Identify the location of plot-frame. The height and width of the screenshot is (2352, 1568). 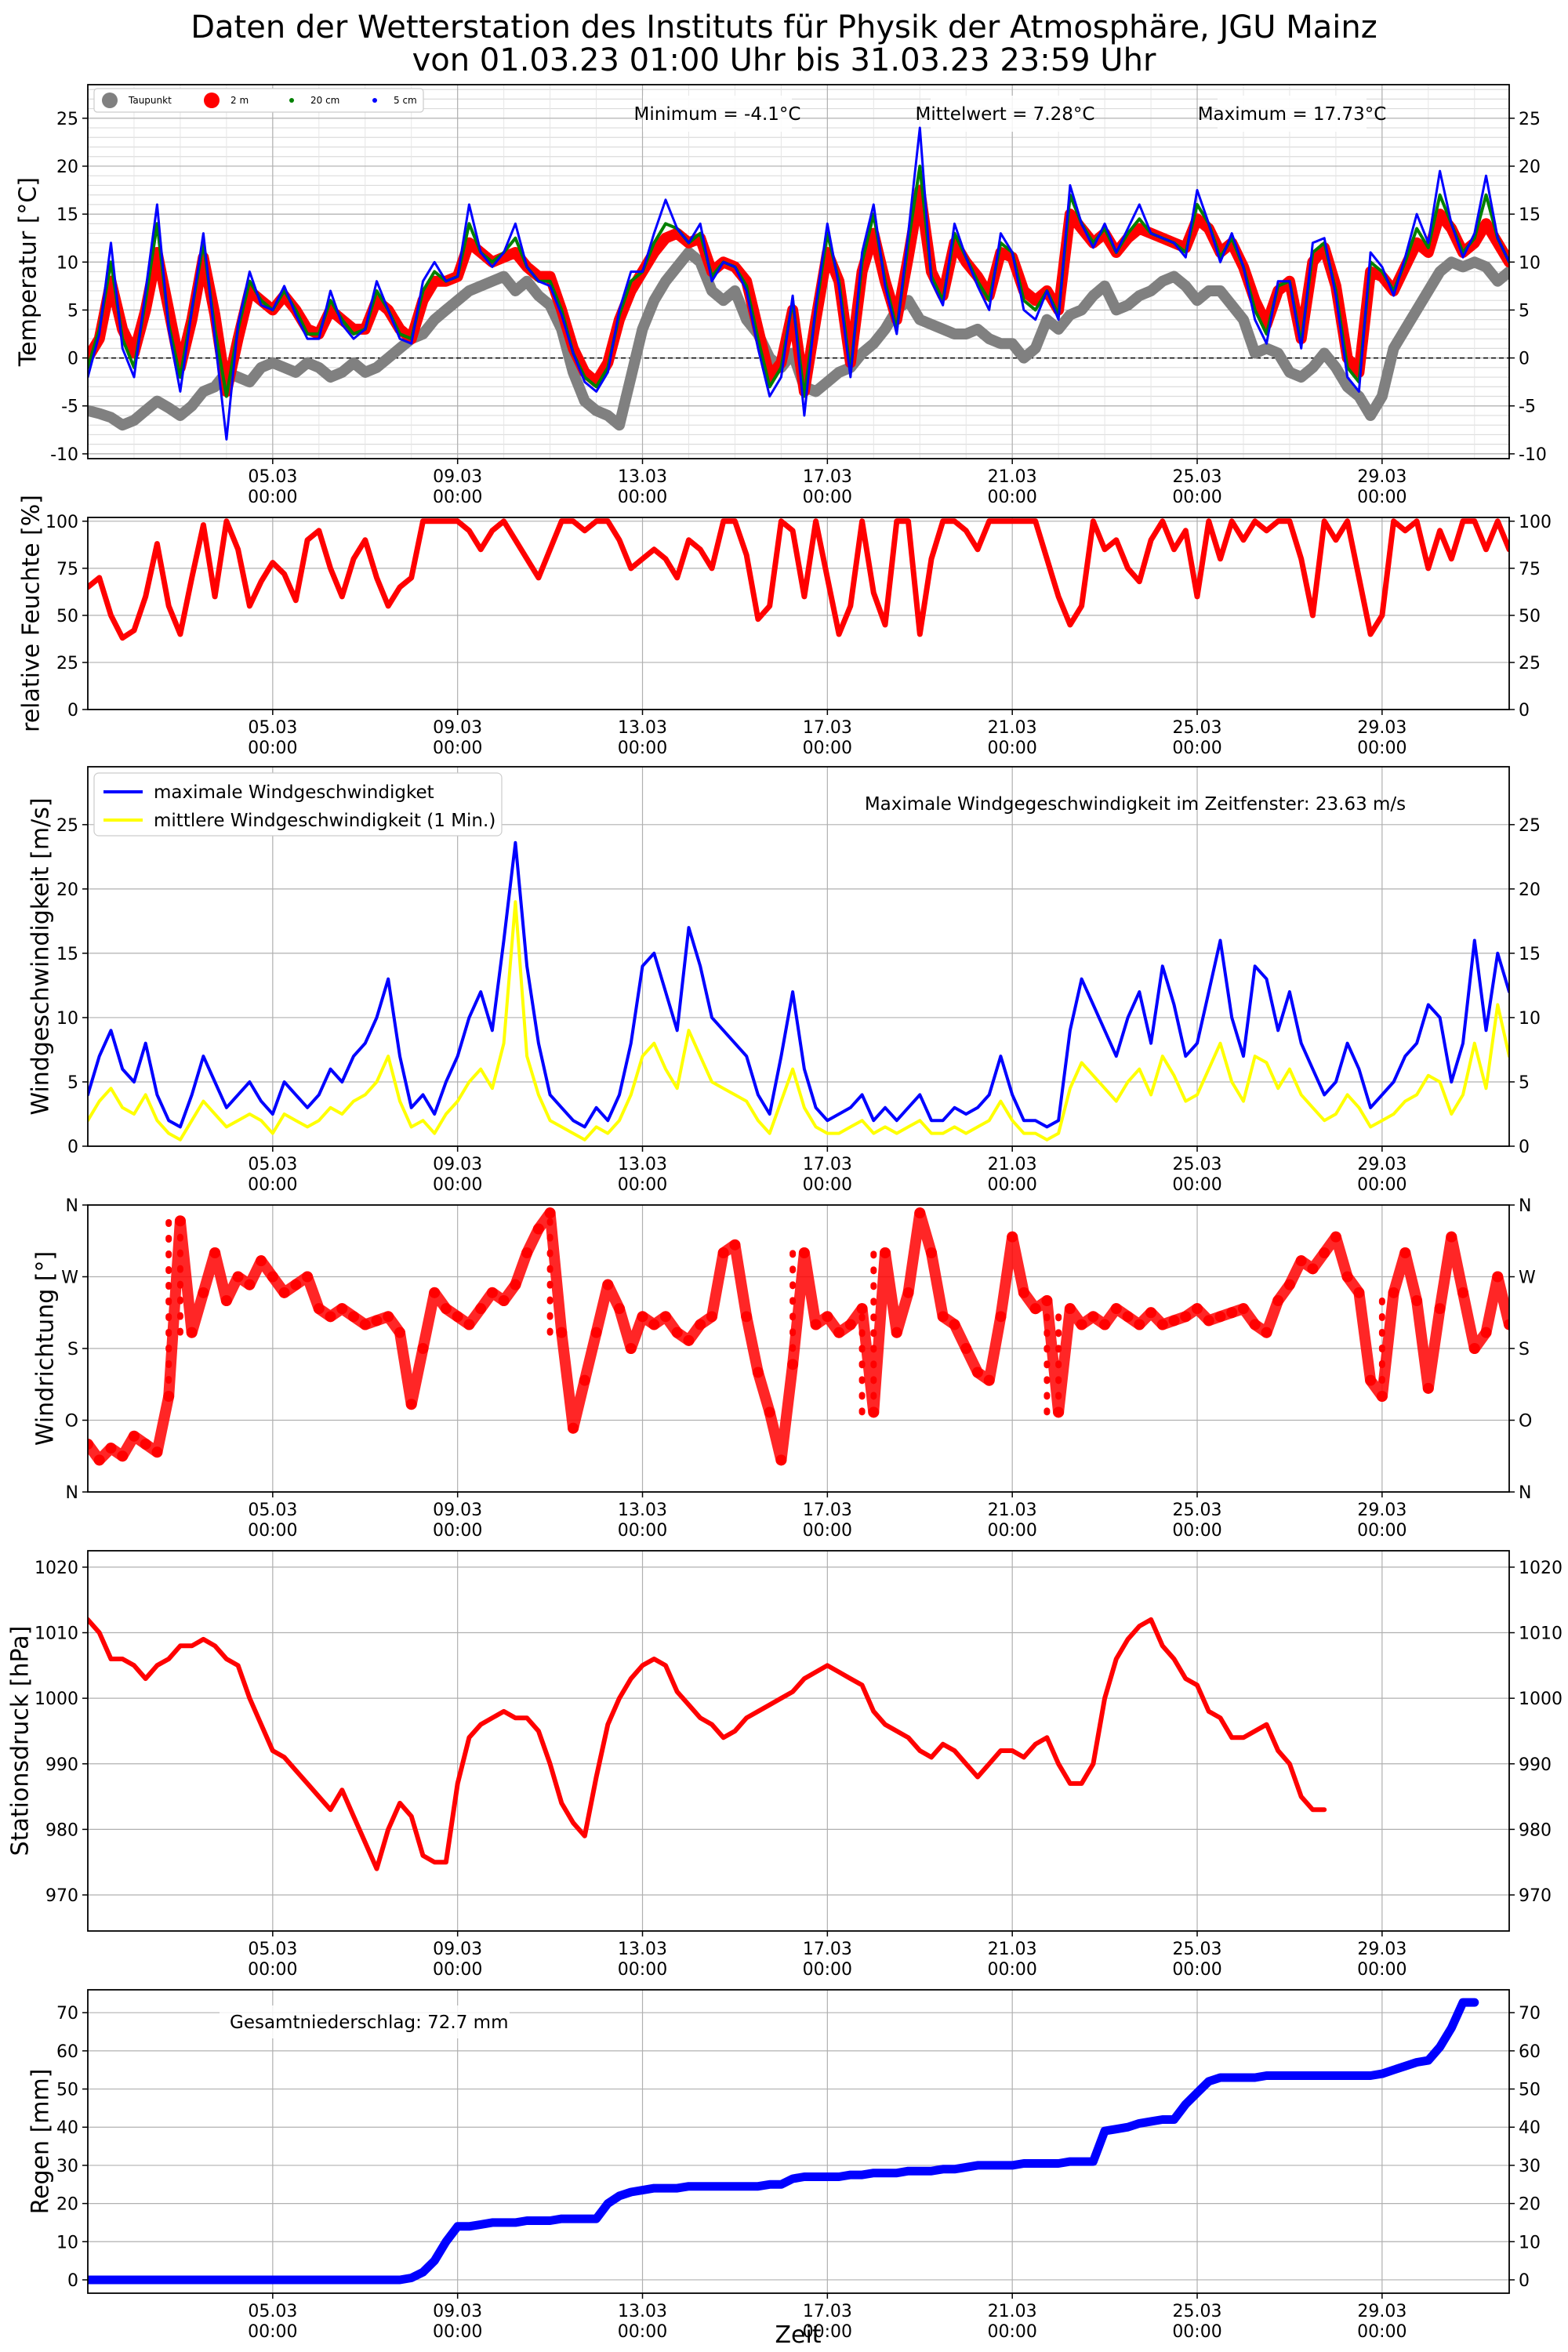
(798, 2141).